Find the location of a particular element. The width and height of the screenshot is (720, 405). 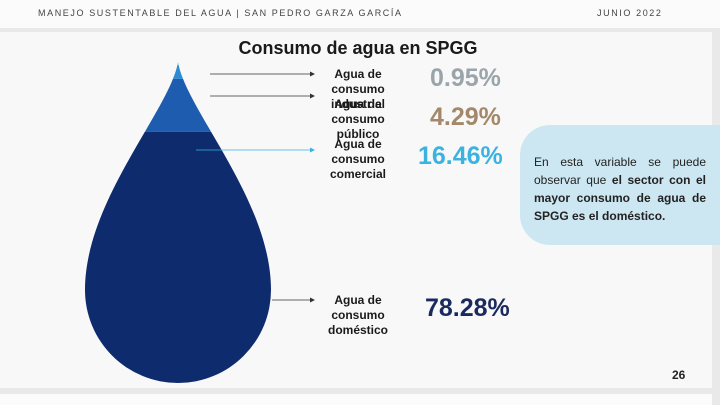

category-label: Agua de consumo comercial is located at coordinates (358, 159).